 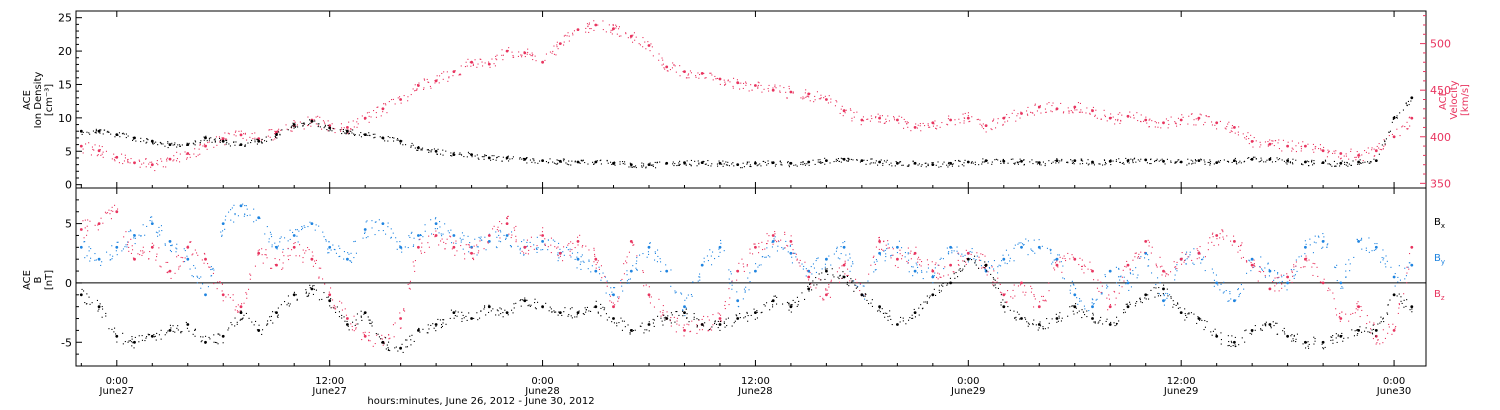 I want to click on x-tick-label-time: 0:00, so click(x=542, y=381).